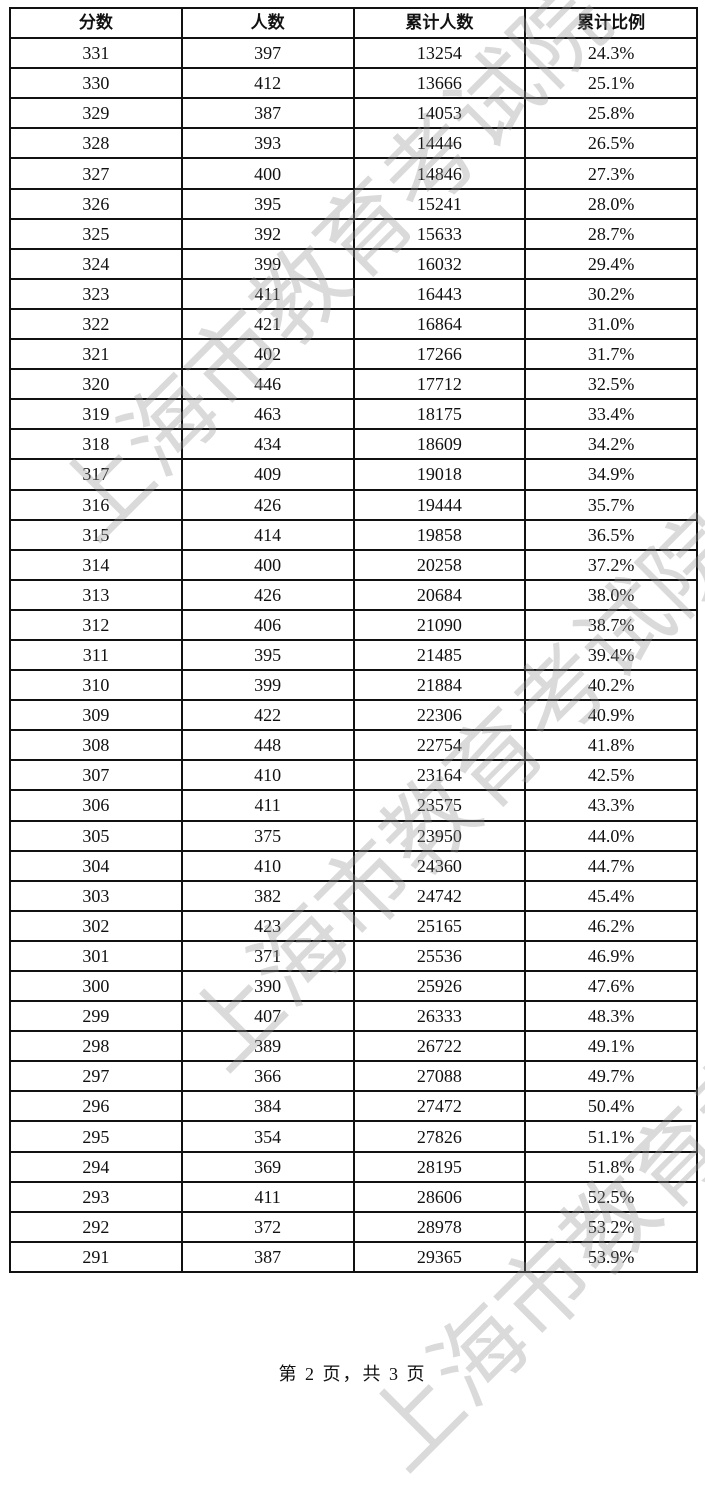 This screenshot has width=705, height=1494. Describe the element at coordinates (353, 23) in the screenshot. I see `table-header-row: 分数 人数 累计人数 累计比例` at that location.